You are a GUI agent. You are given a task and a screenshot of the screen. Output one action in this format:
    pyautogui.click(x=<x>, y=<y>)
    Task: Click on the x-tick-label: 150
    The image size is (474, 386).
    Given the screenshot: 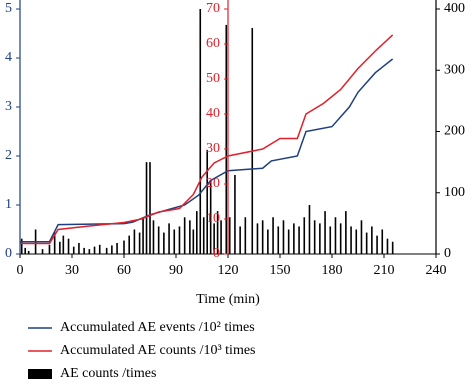 What is the action you would take?
    pyautogui.click(x=280, y=270)
    